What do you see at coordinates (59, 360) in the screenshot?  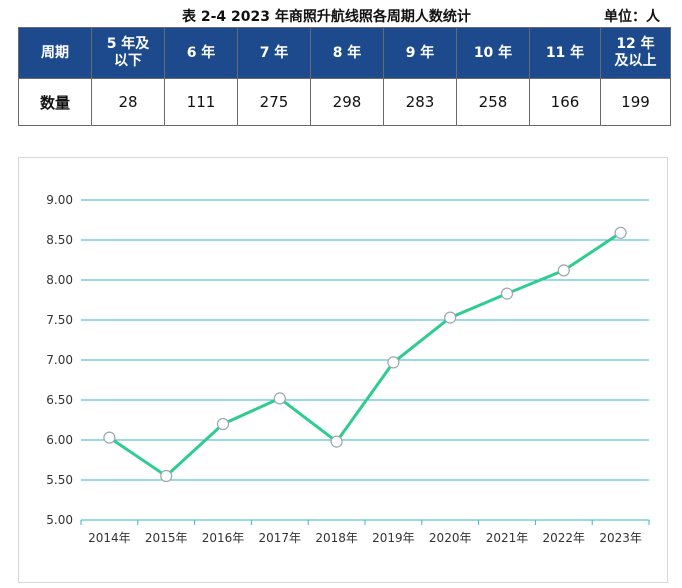 I see `y-tick-label: 7.00` at bounding box center [59, 360].